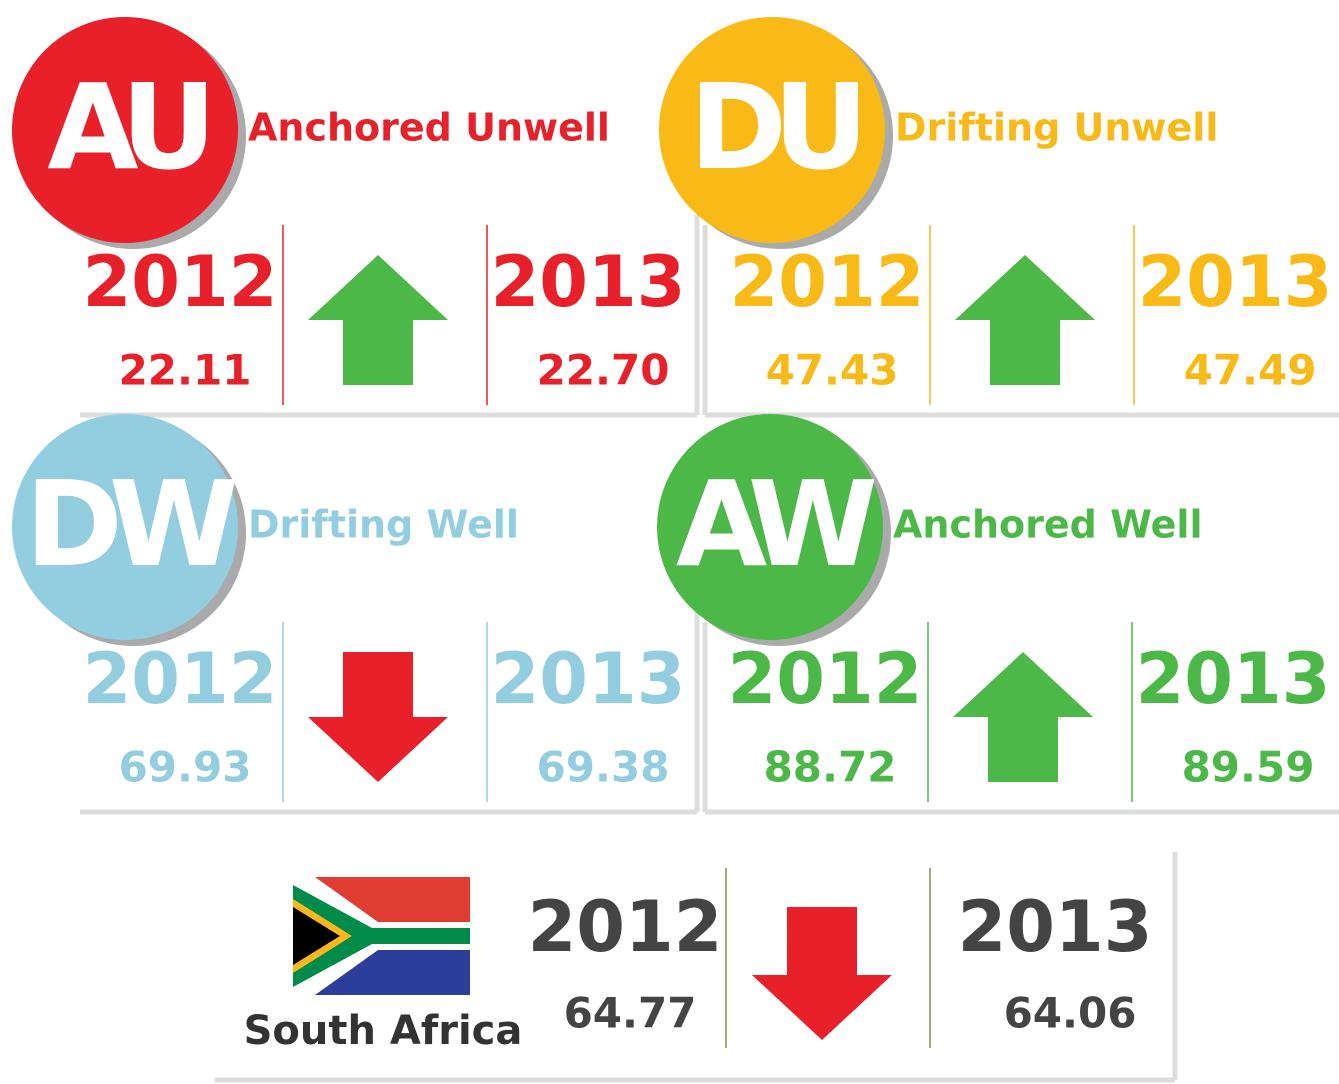  I want to click on value: 88.72, so click(830, 767).